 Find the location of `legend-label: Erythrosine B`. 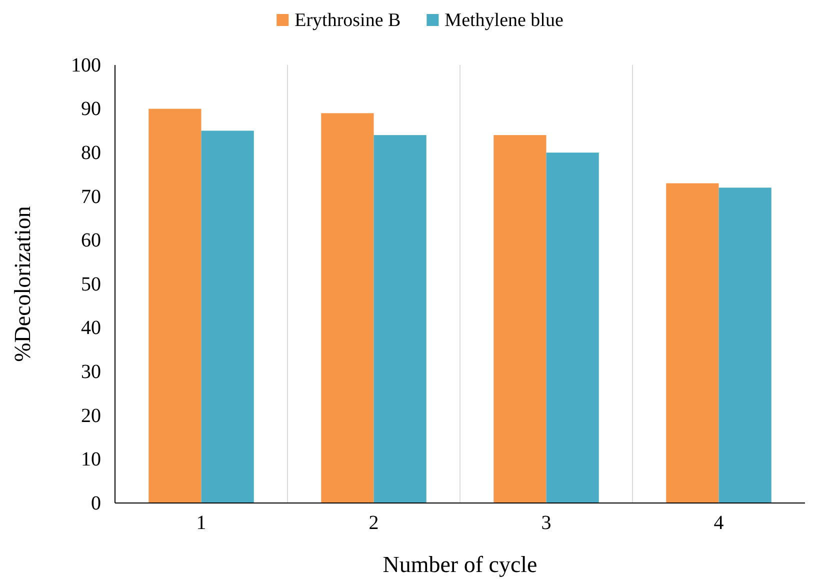

legend-label: Erythrosine B is located at coordinates (347, 20).